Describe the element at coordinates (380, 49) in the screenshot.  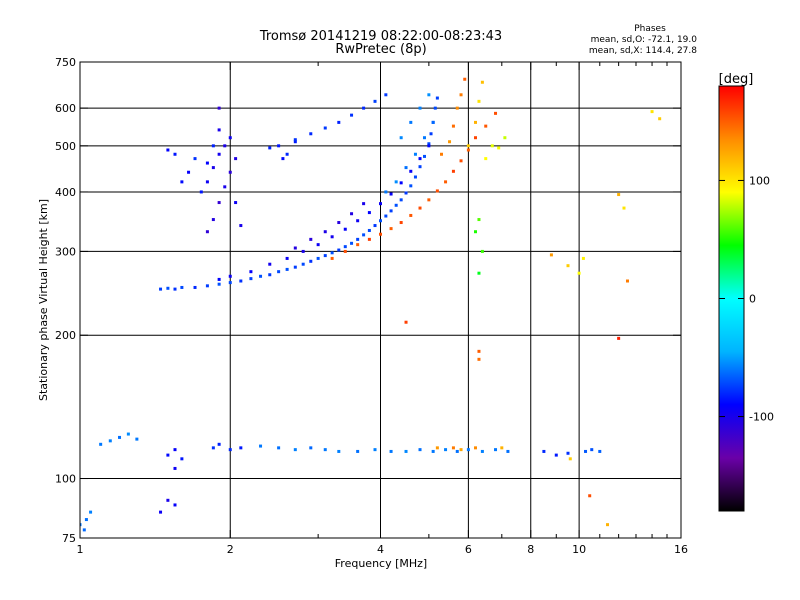
I see `chart-subtitle: RwPretec (8p)` at that location.